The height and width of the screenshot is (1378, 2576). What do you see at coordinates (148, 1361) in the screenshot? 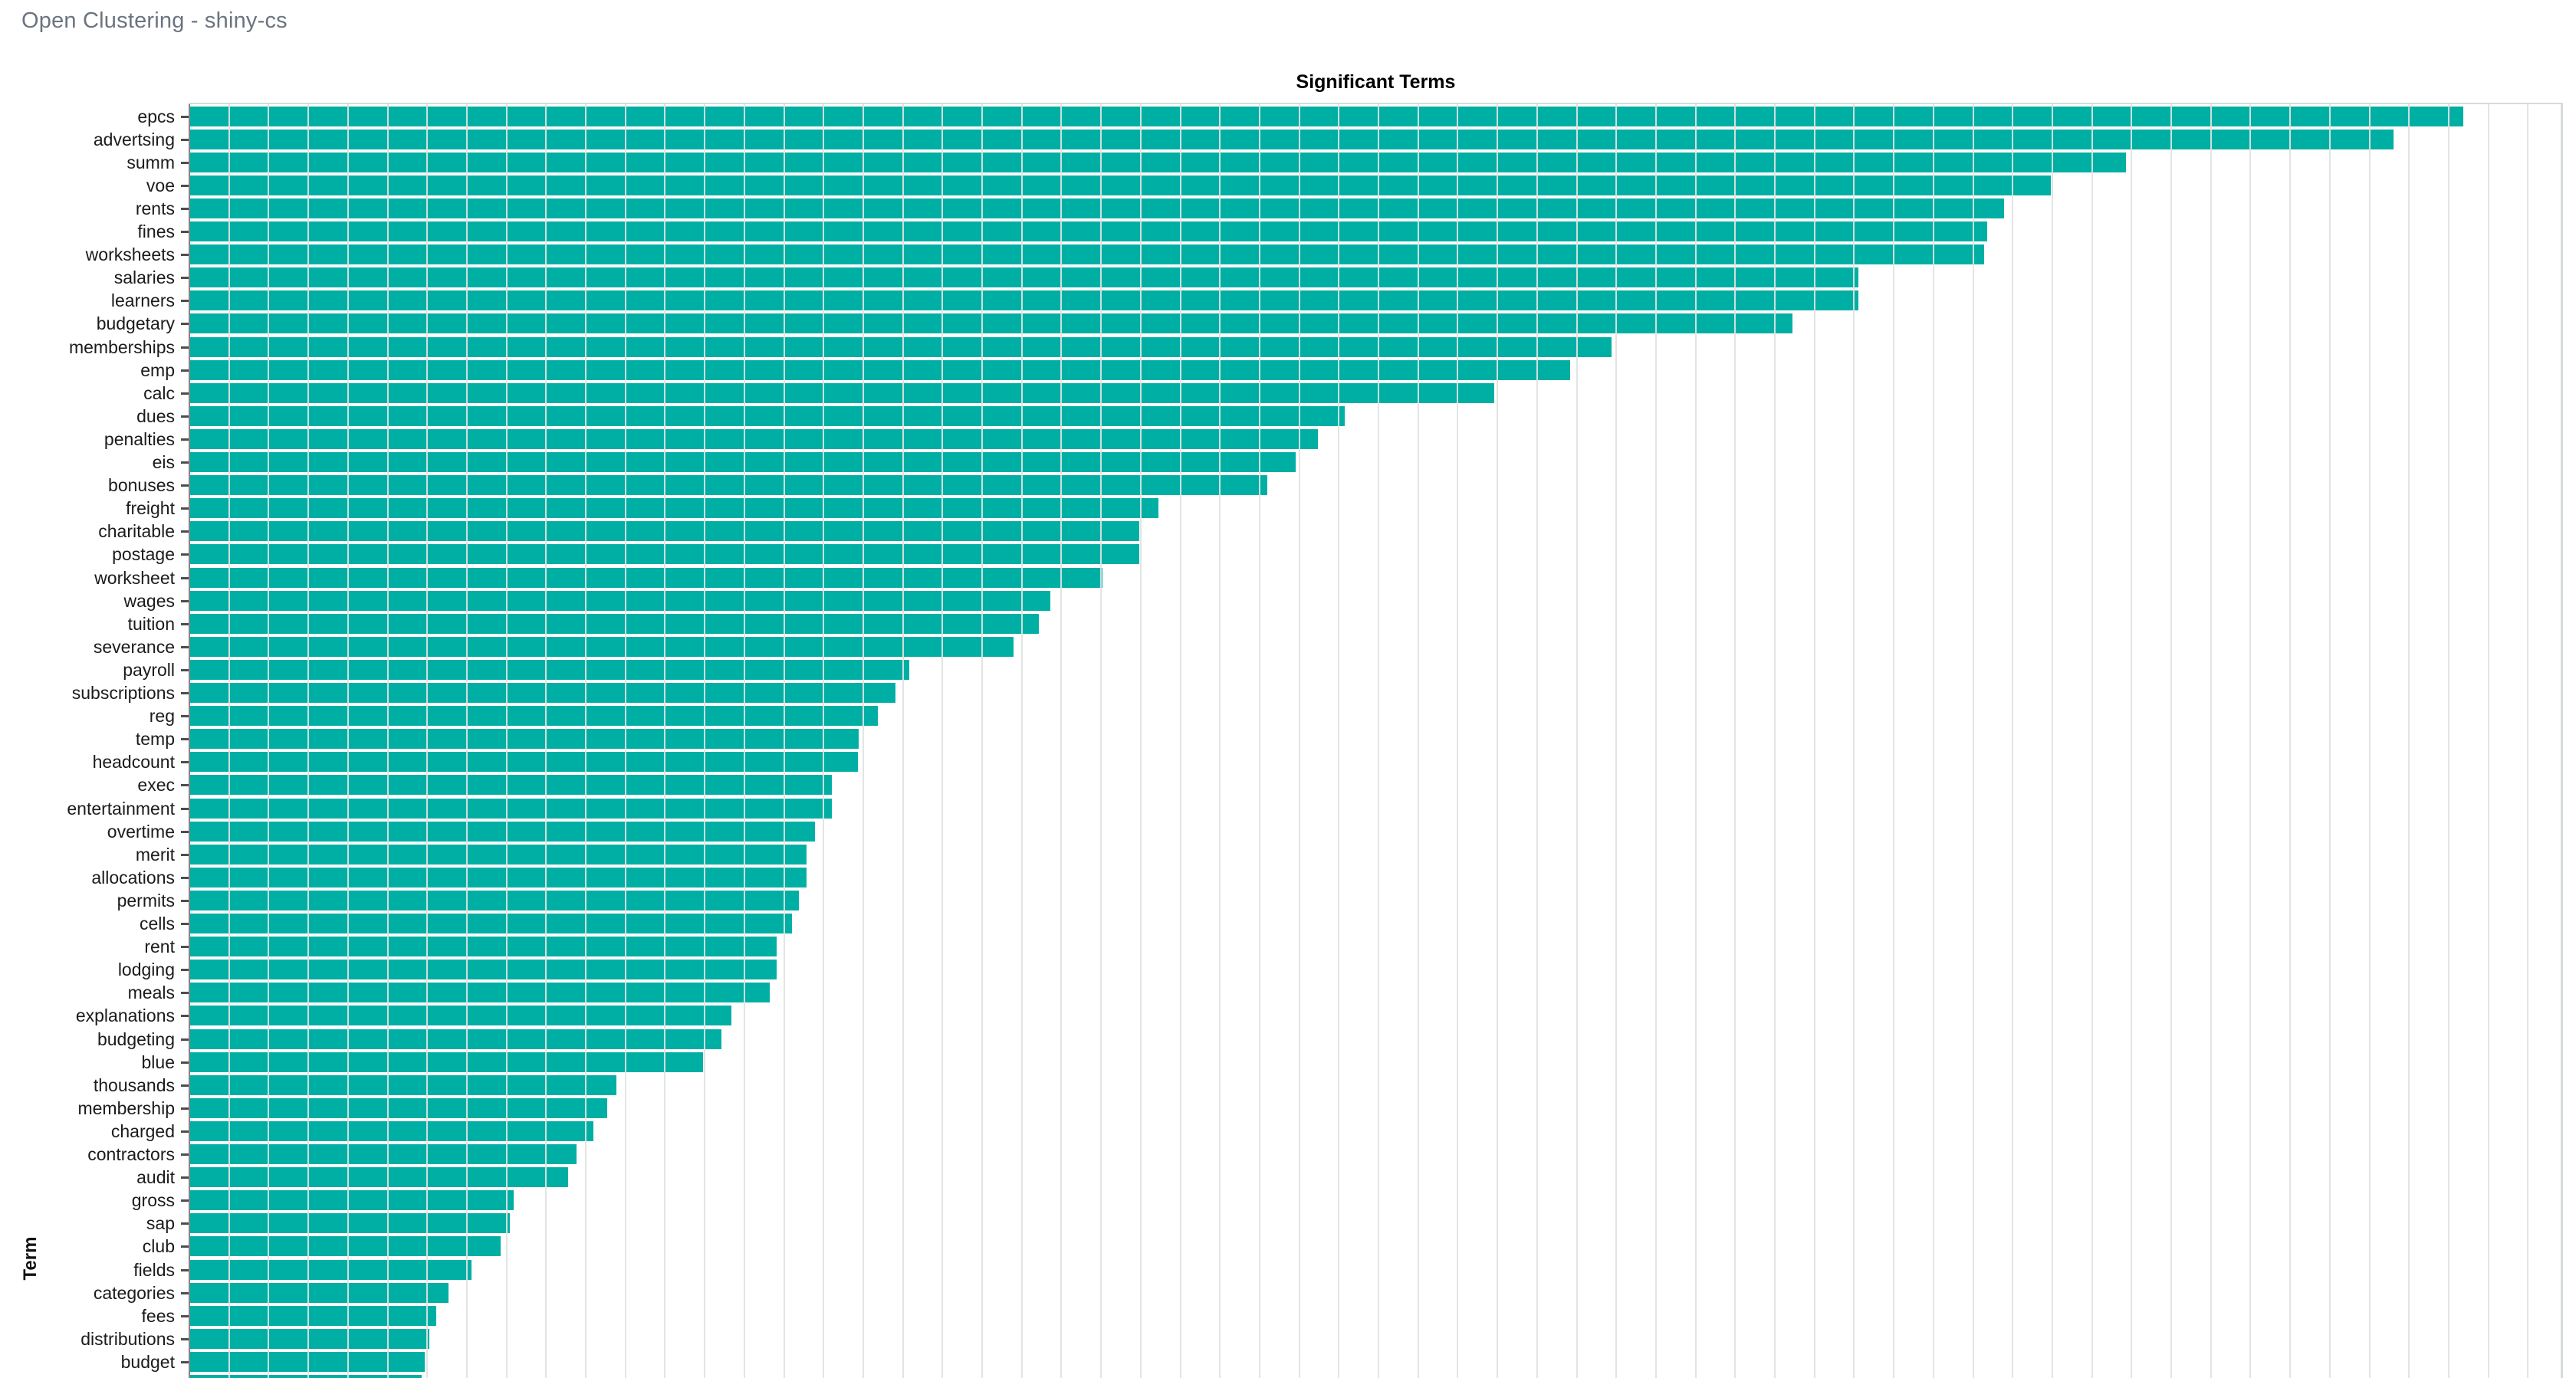
I see `term-label: budget` at bounding box center [148, 1361].